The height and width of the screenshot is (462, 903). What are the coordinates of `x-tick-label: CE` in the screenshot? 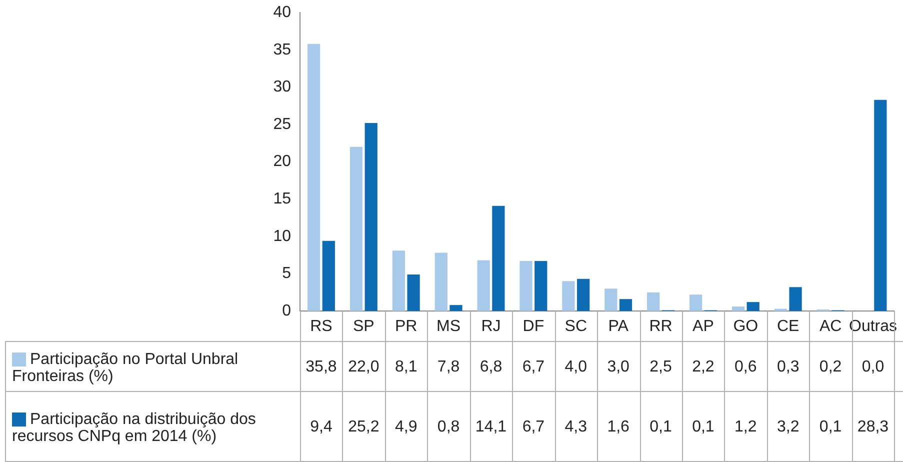 It's located at (788, 327).